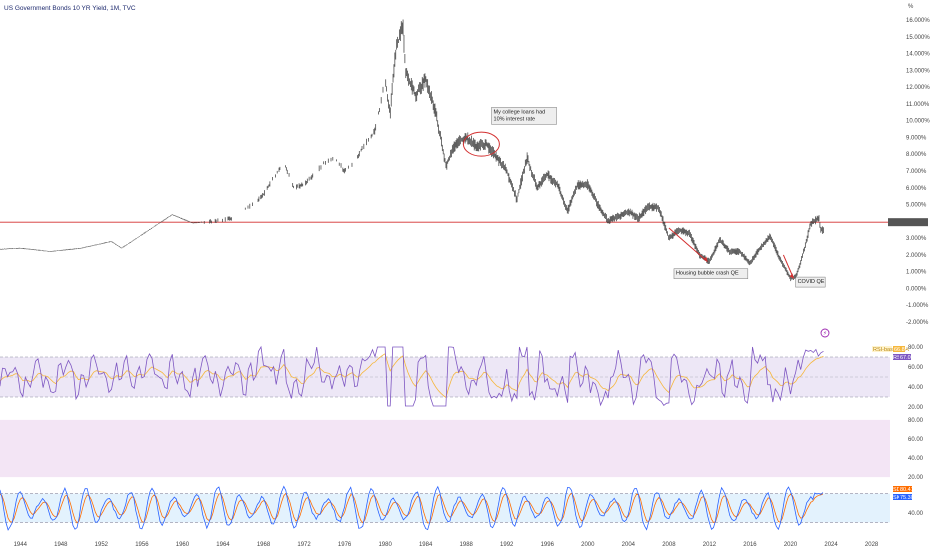  What do you see at coordinates (688, 244) in the screenshot?
I see `annotation-arrow` at bounding box center [688, 244].